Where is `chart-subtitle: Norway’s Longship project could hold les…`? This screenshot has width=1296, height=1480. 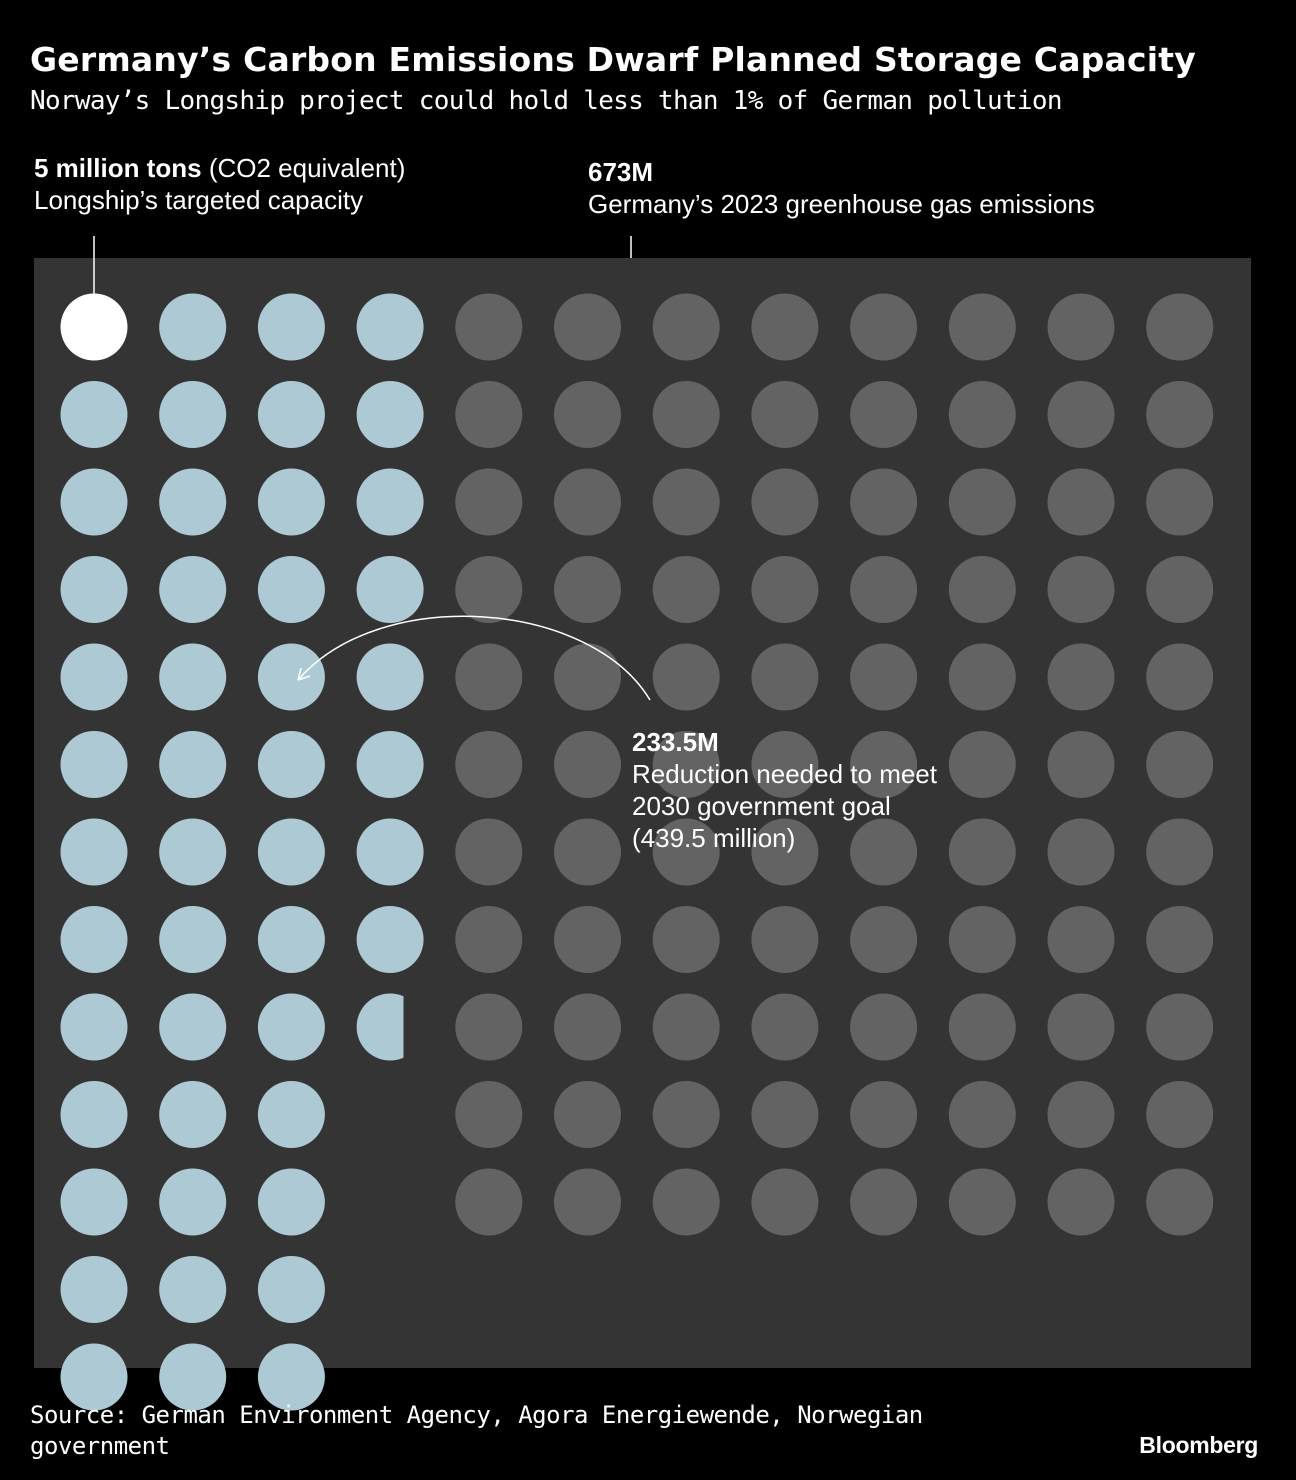
chart-subtitle: Norway’s Longship project could hold les… is located at coordinates (546, 101).